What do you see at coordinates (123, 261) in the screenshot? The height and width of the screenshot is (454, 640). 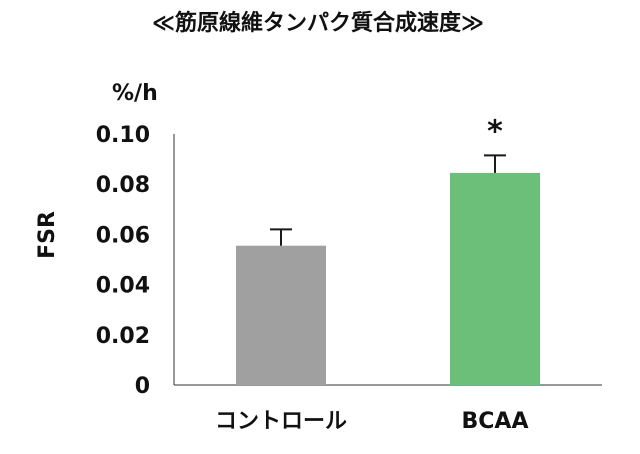 I see `y-tick-labels: 0 0.02 0.04 0.06 0.08 0.10` at bounding box center [123, 261].